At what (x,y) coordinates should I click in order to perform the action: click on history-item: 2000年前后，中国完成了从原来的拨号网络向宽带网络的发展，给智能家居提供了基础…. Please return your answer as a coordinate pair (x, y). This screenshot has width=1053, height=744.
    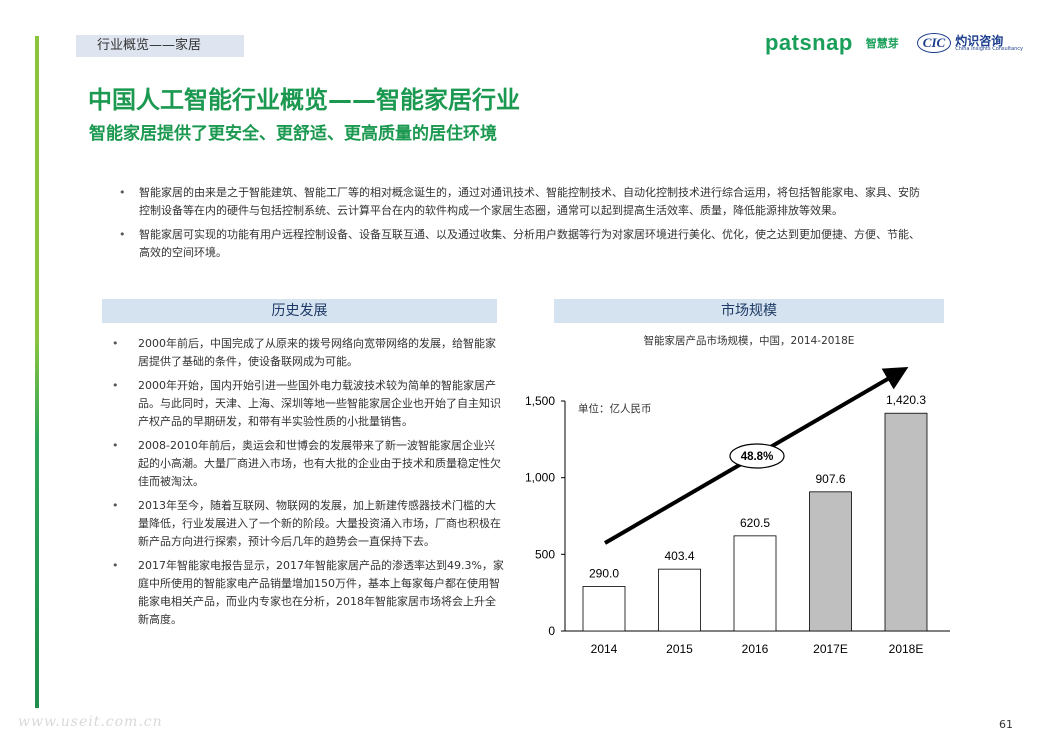
    Looking at the image, I should click on (307, 353).